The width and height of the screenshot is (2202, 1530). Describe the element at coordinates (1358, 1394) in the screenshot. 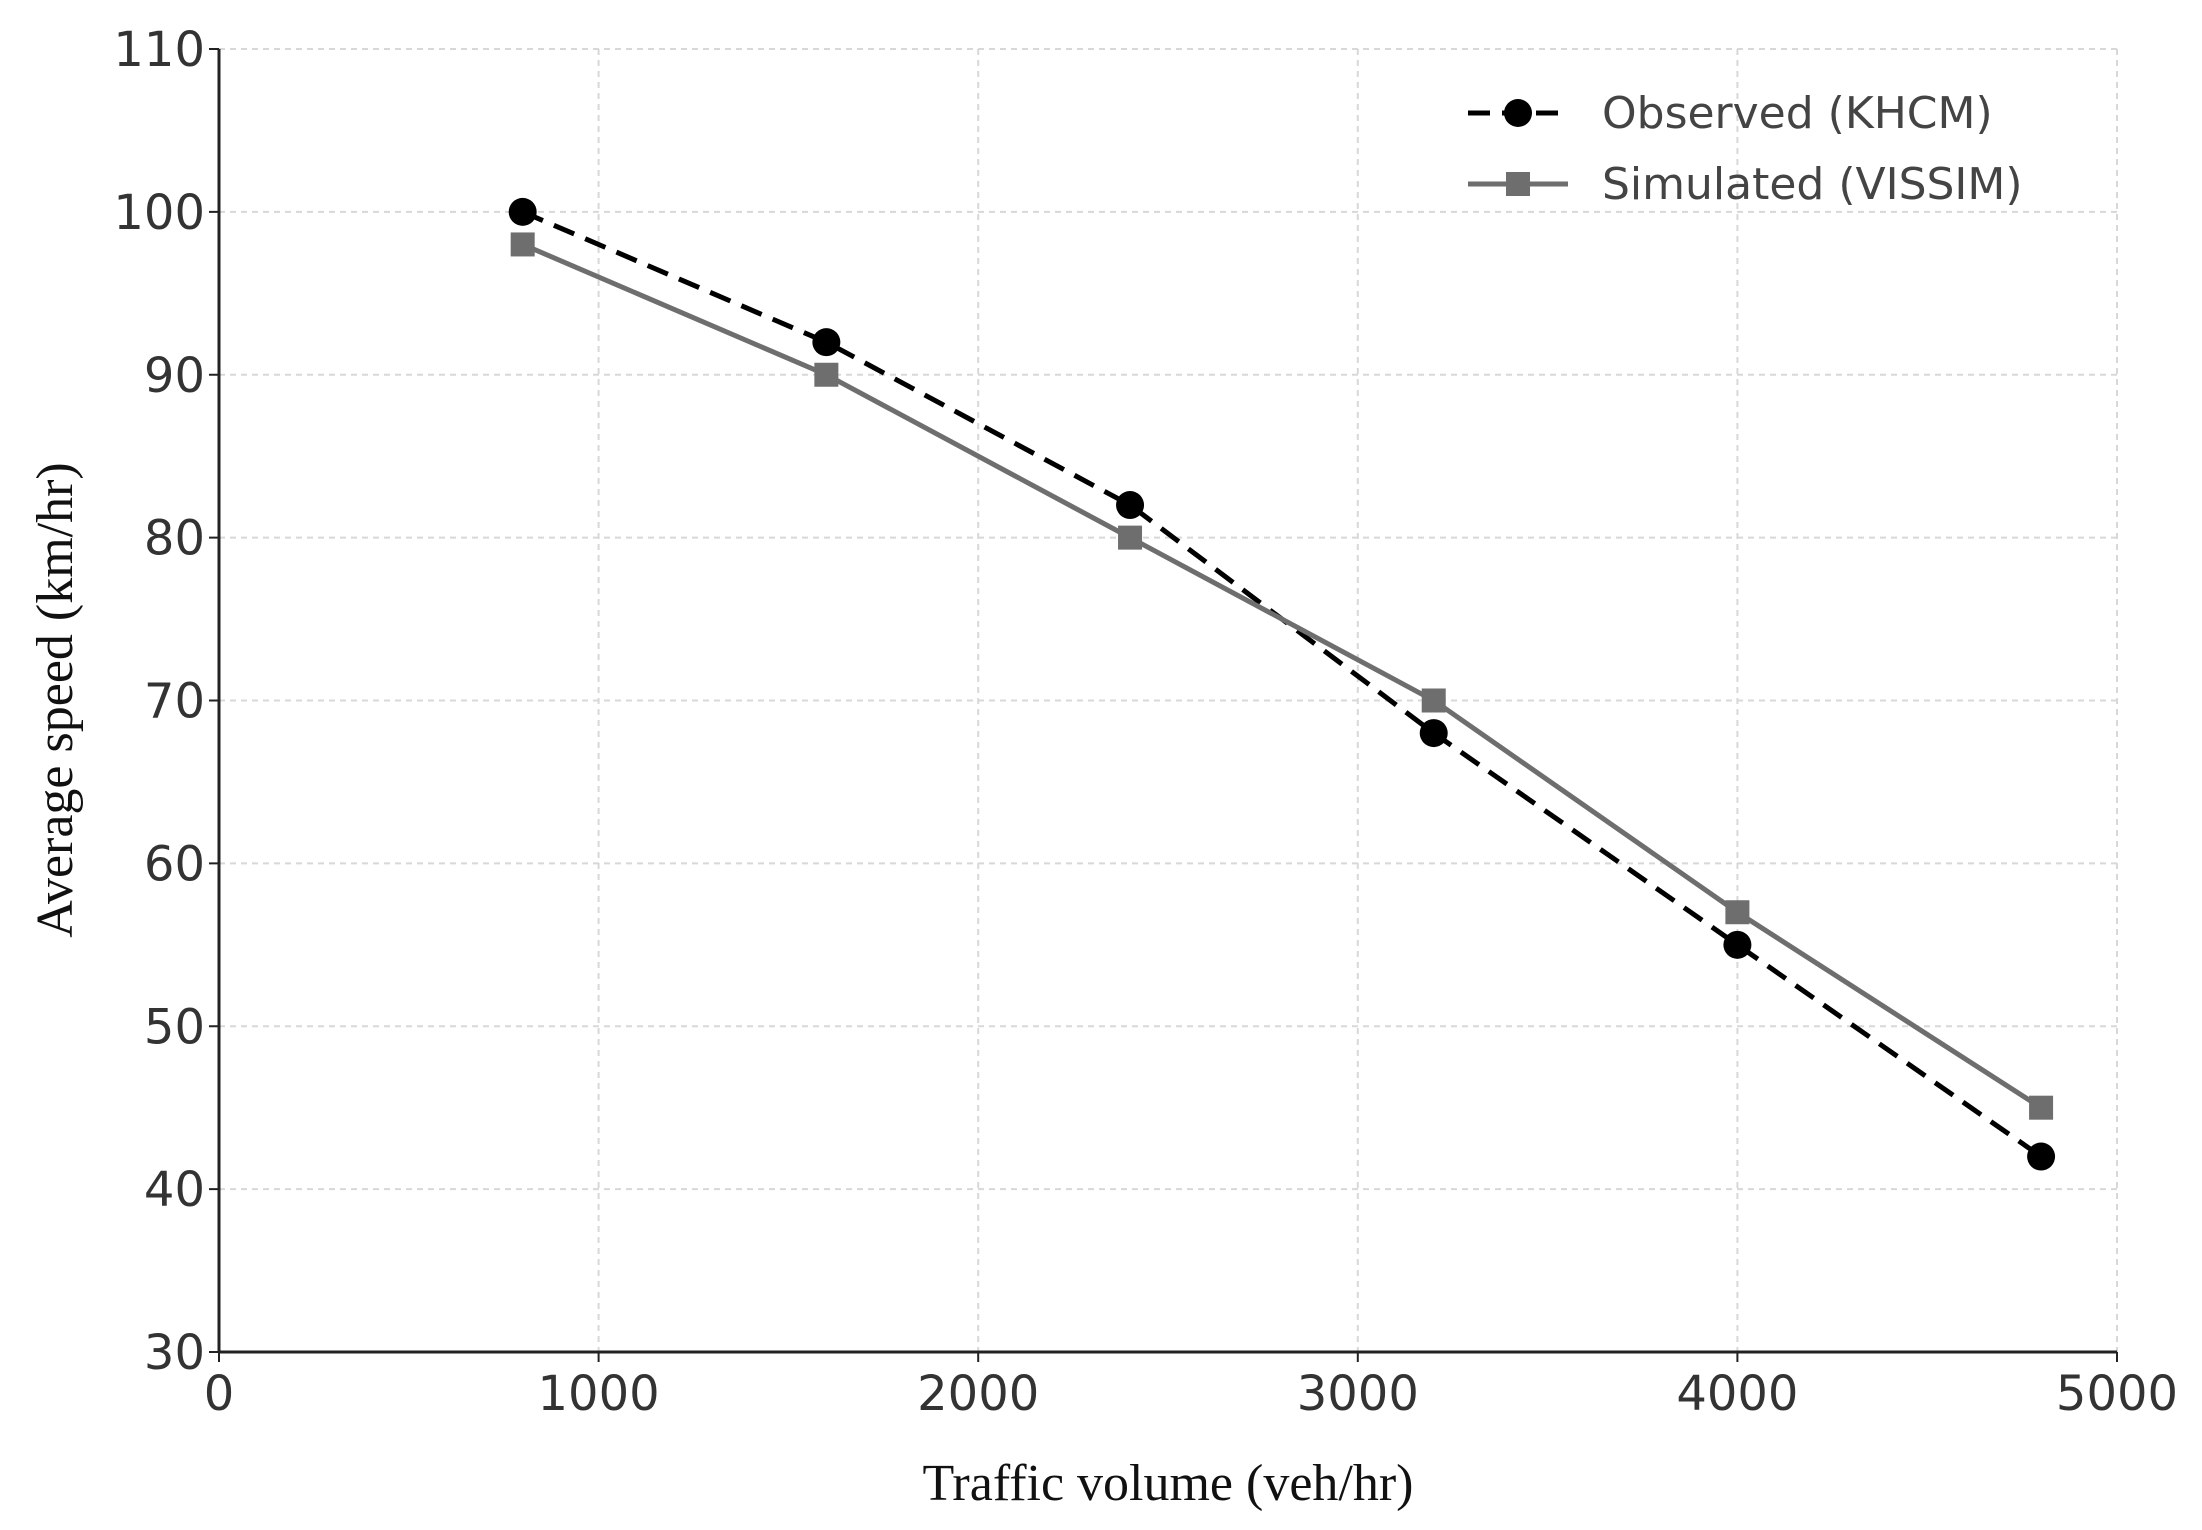

I see `x-tick-label: 3000` at that location.